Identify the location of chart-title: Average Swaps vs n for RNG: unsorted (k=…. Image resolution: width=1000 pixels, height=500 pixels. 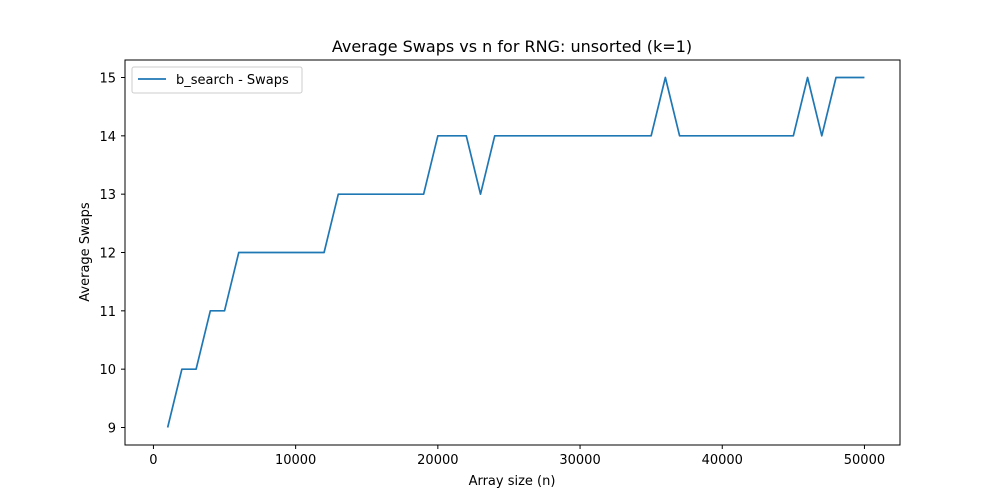
(512, 46).